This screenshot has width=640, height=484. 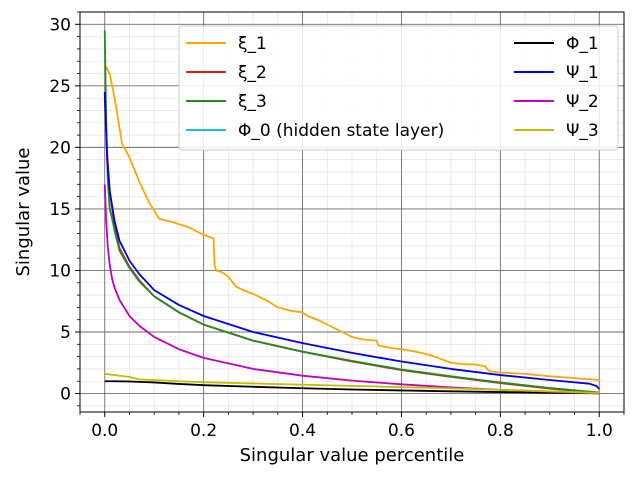 I want to click on x-tick-label: 0.0, so click(x=104, y=431).